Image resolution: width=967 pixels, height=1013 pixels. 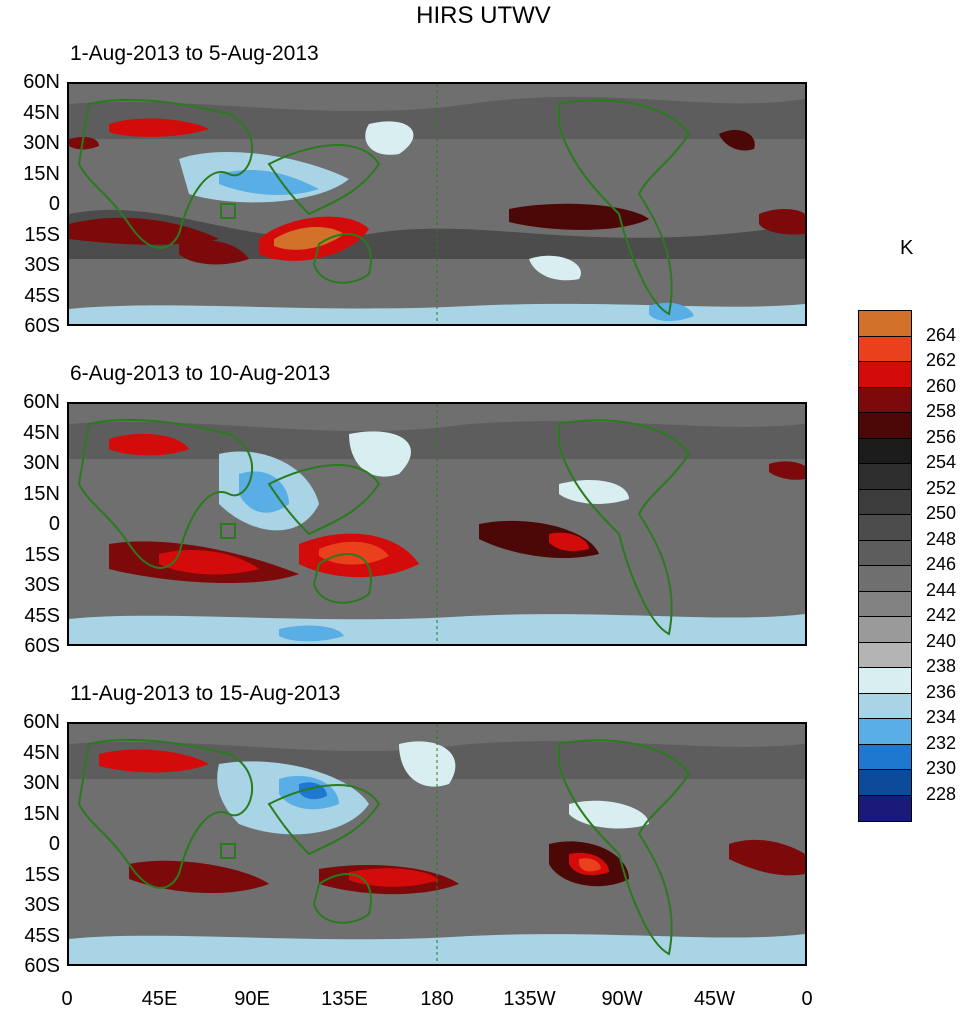 I want to click on lon-label: 45E, so click(x=159, y=999).